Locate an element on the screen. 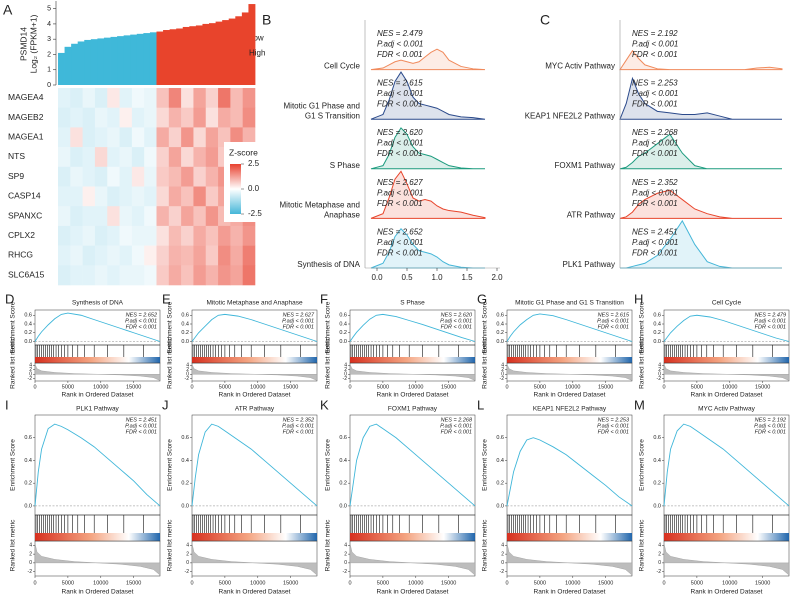  legend-label: Low is located at coordinates (256, 38).